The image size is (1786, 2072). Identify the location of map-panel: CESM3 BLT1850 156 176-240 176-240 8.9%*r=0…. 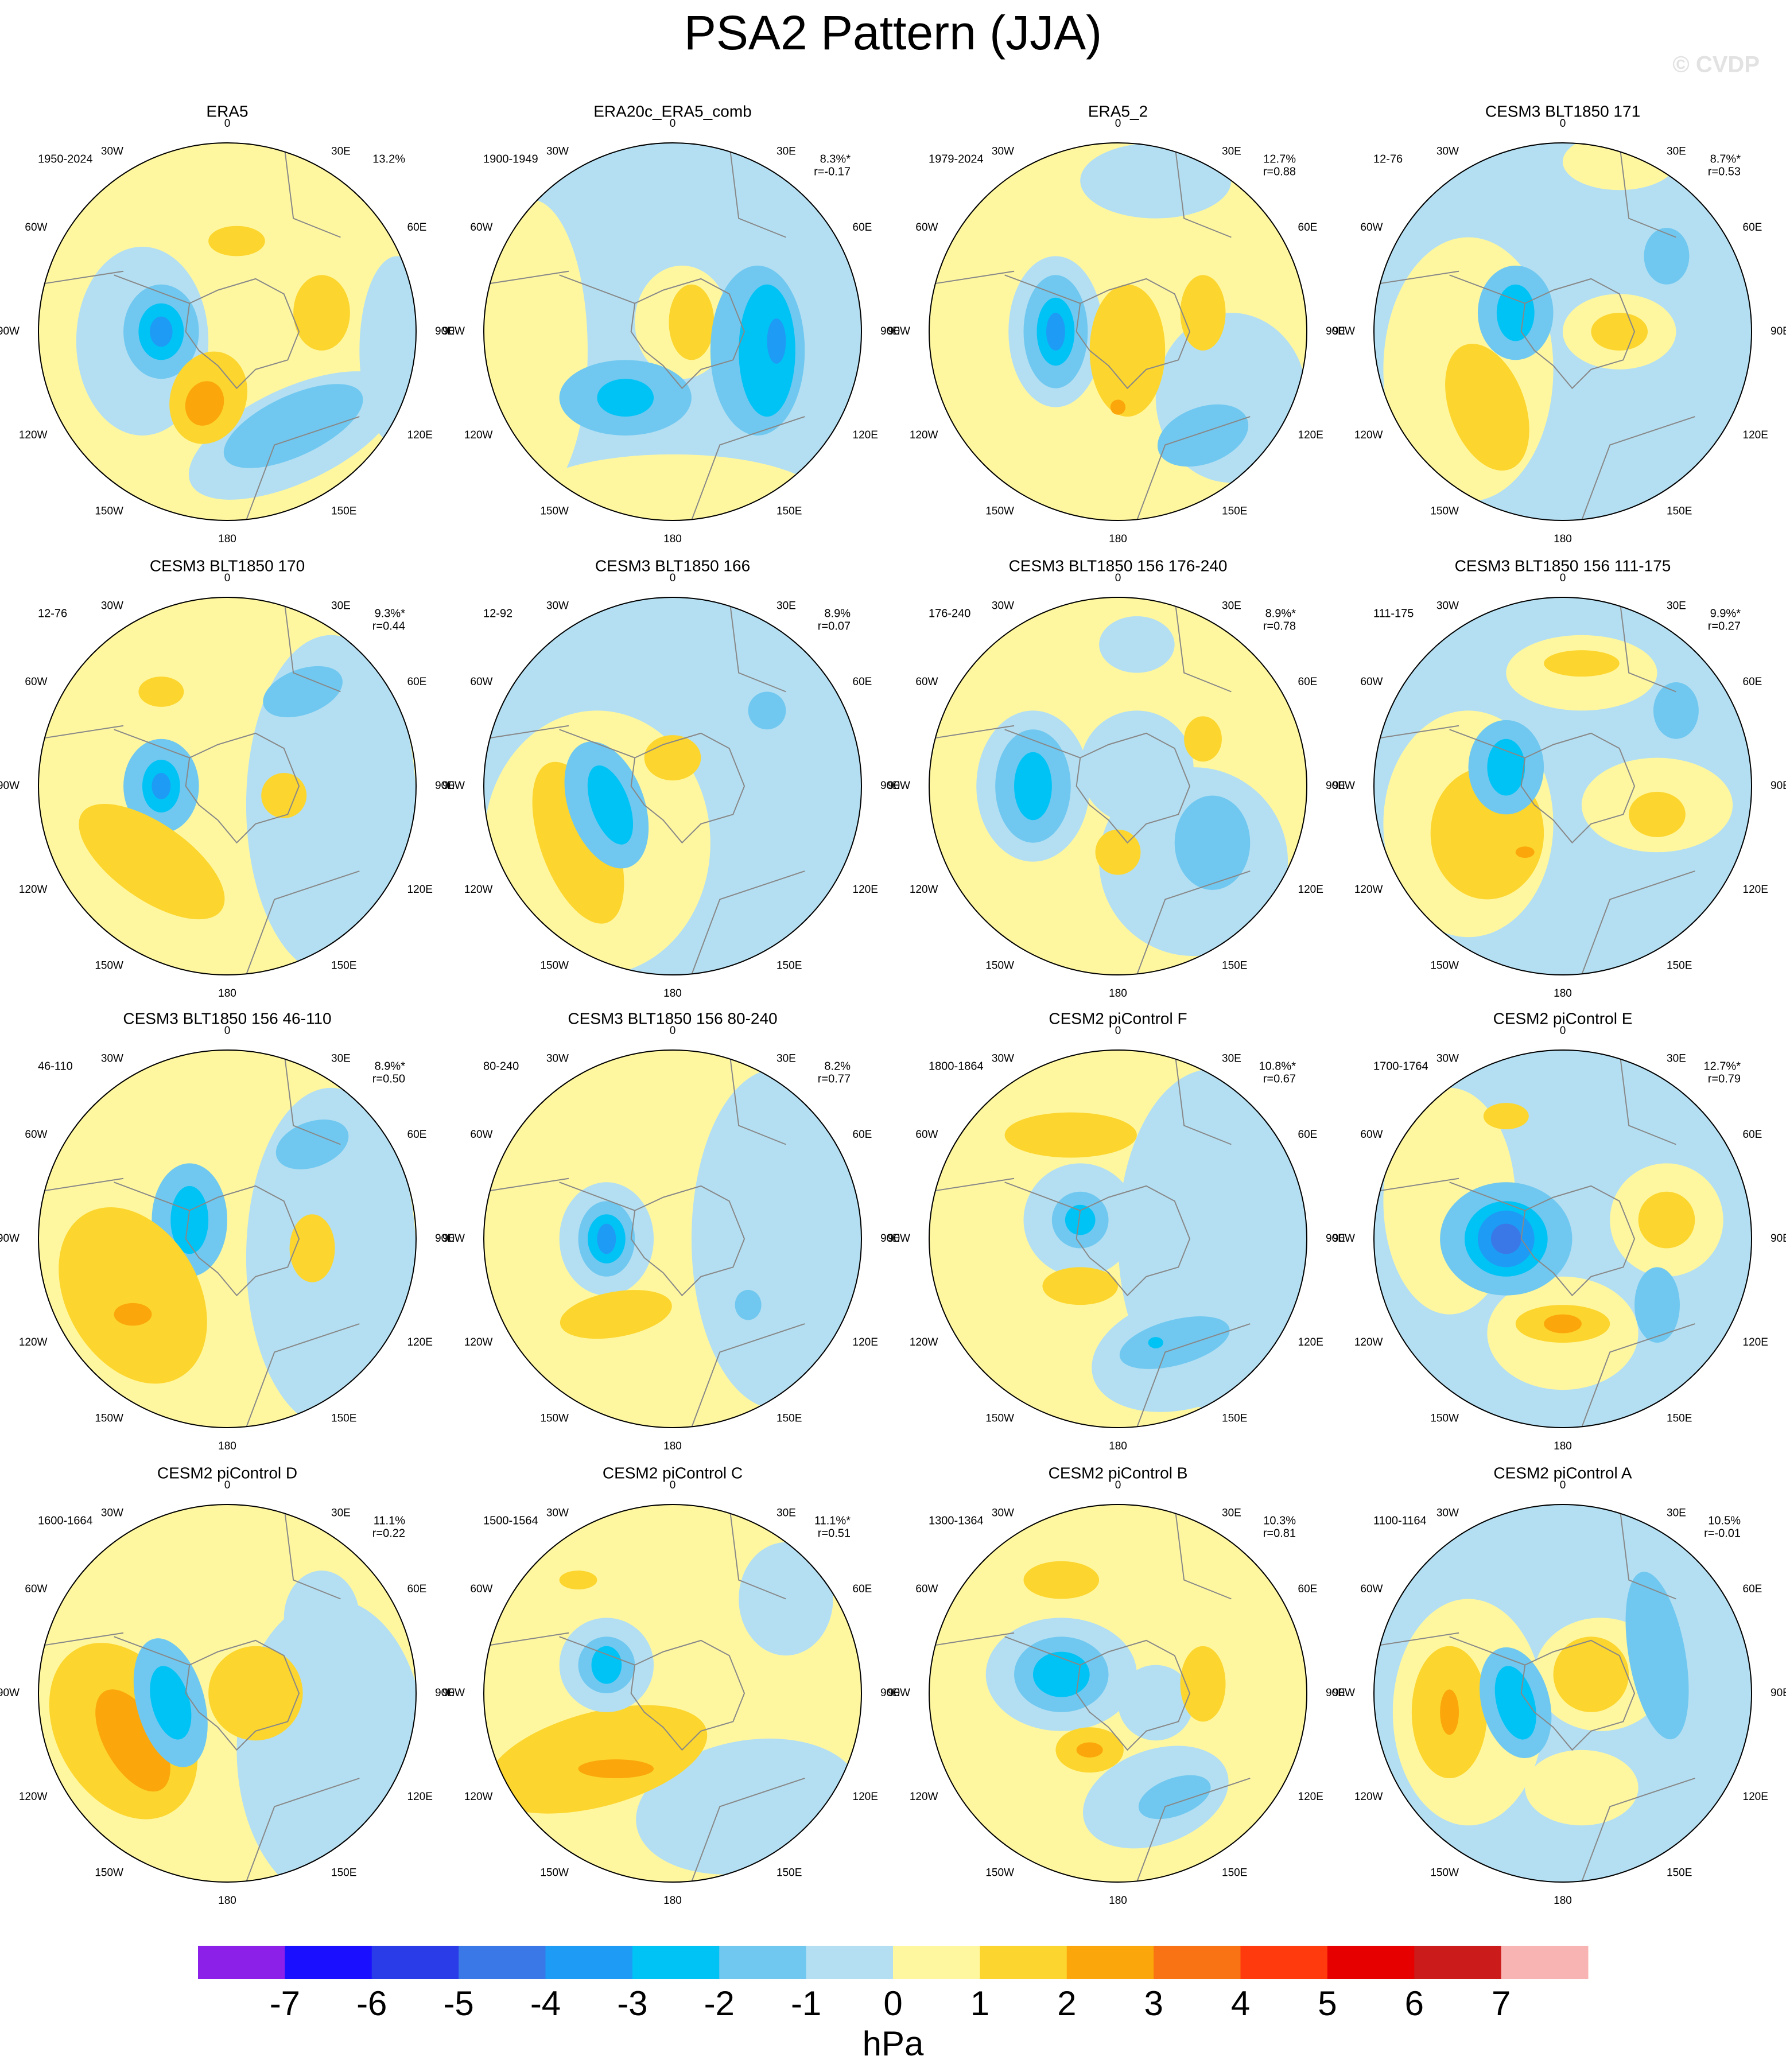
(1116, 779).